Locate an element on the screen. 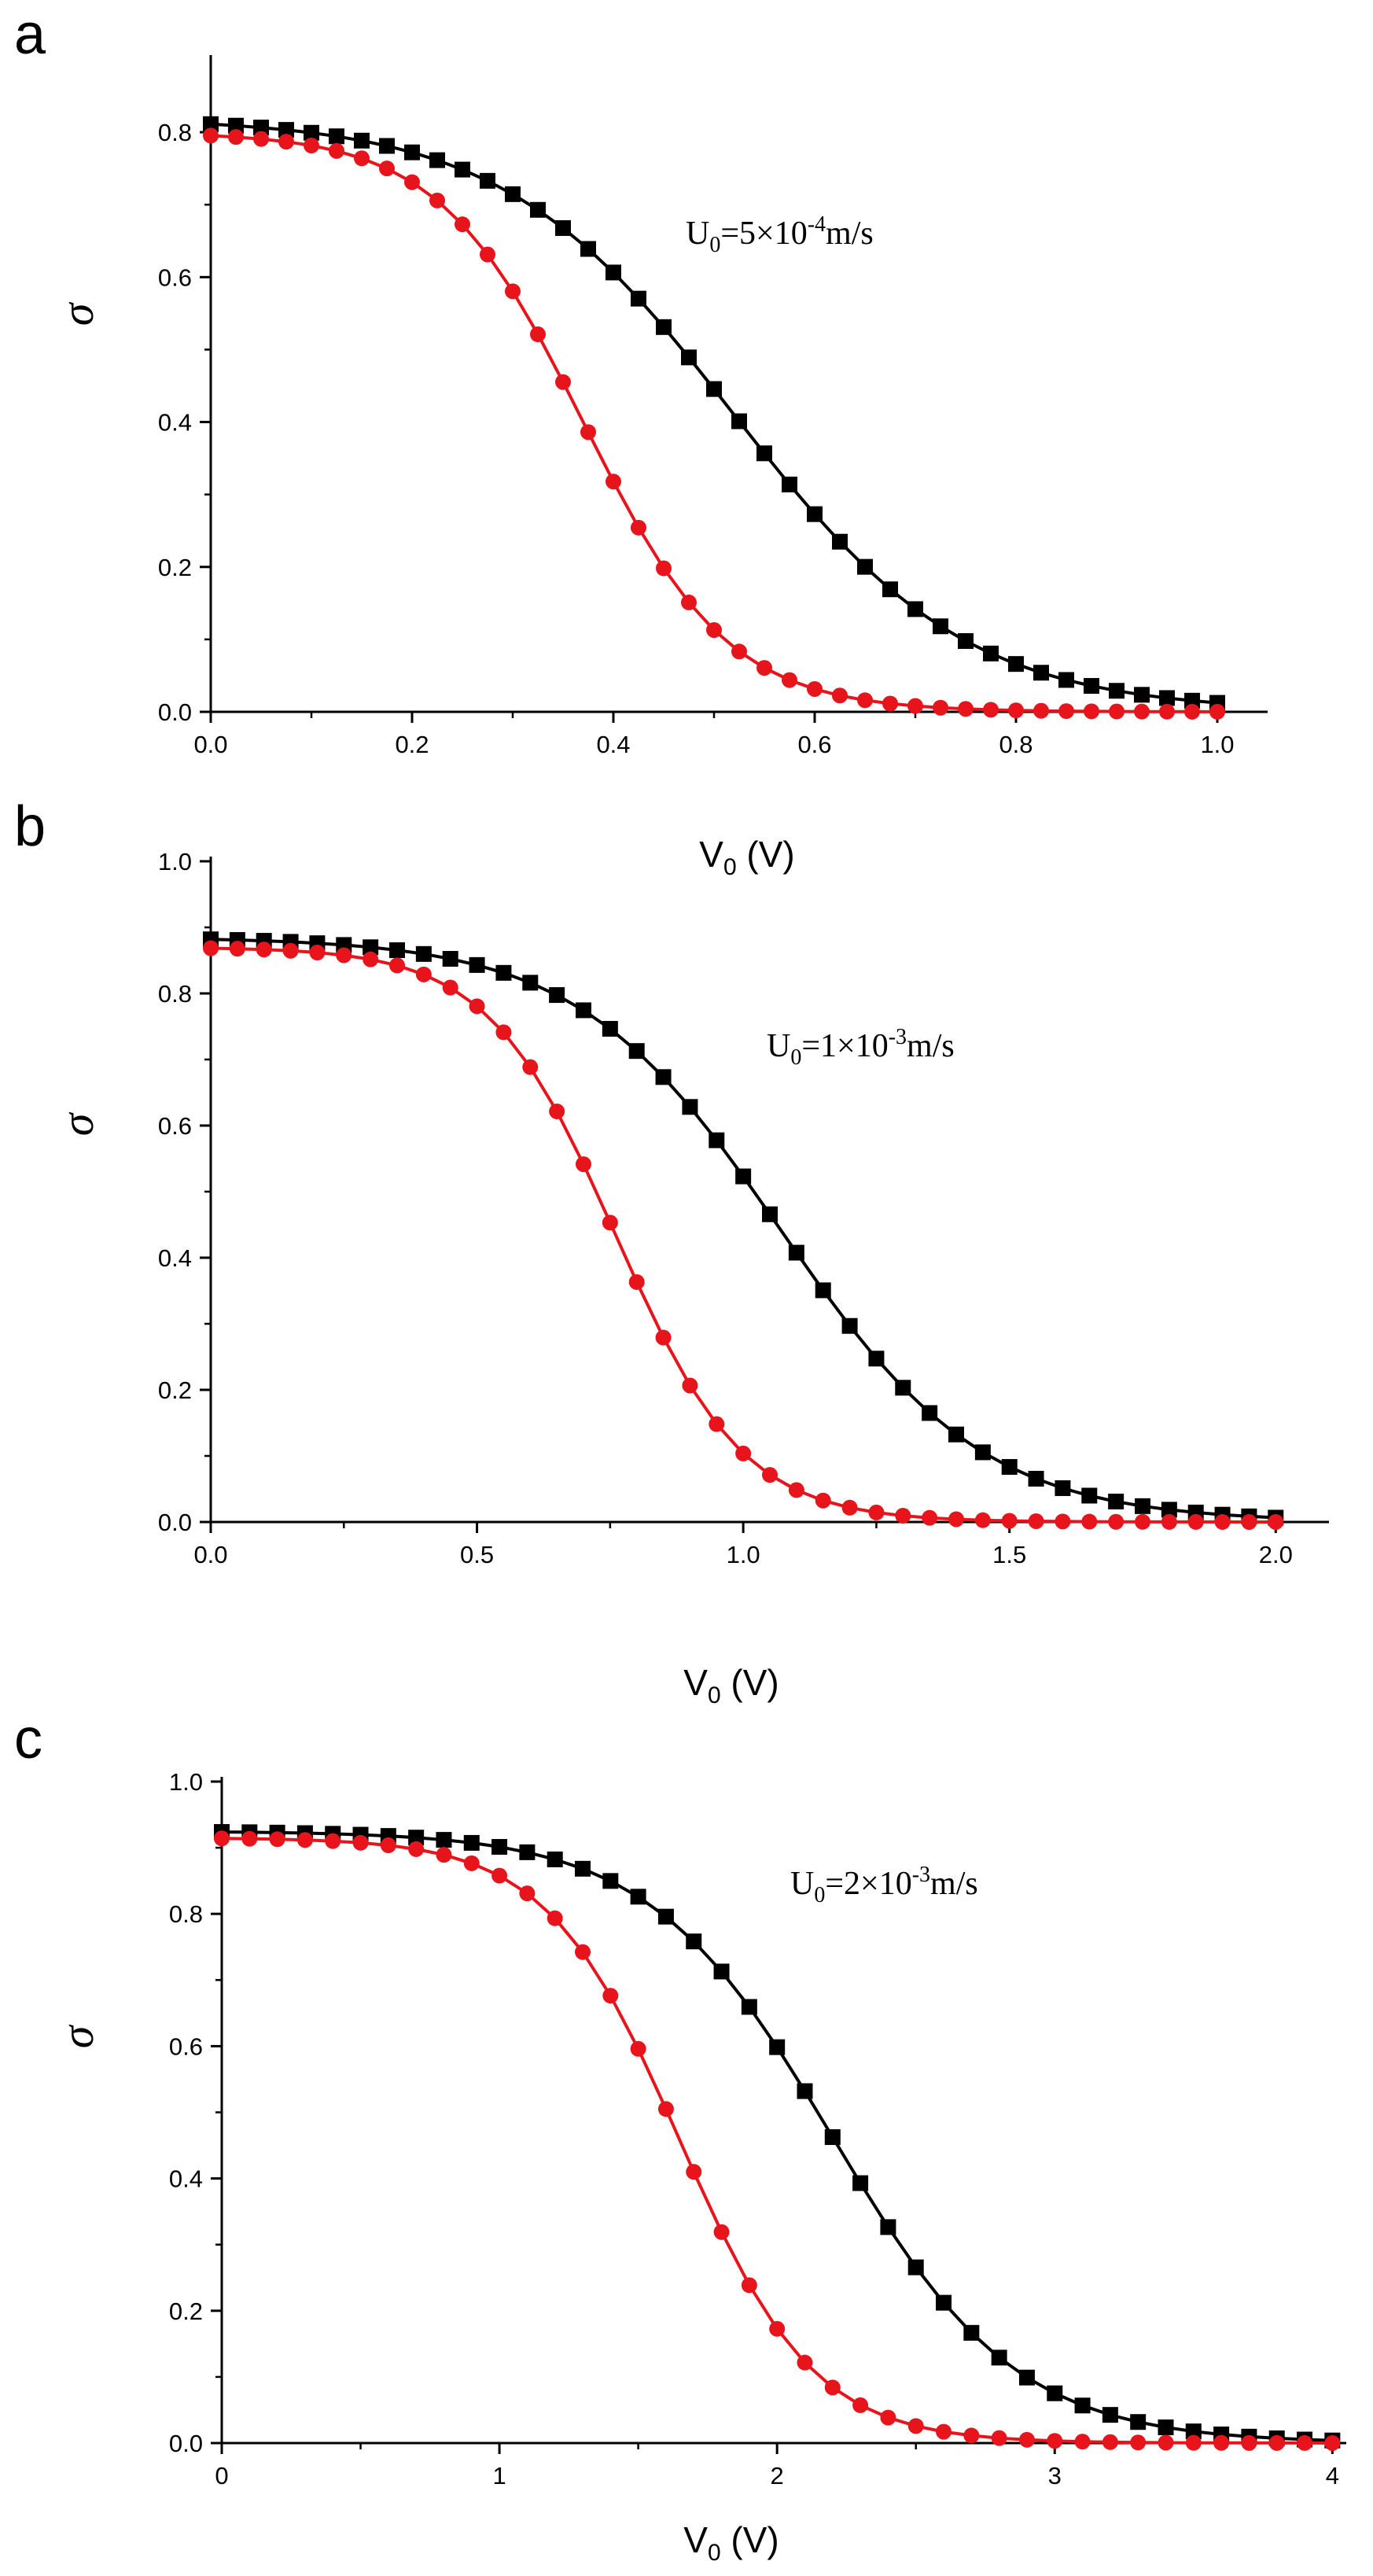  y-tick-label: 0.2 is located at coordinates (175, 1390).